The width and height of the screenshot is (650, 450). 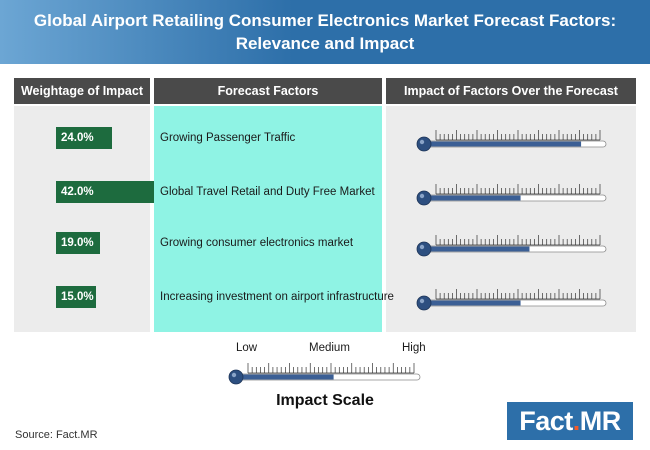 I want to click on impact-scale-thermometer, so click(x=324, y=374).